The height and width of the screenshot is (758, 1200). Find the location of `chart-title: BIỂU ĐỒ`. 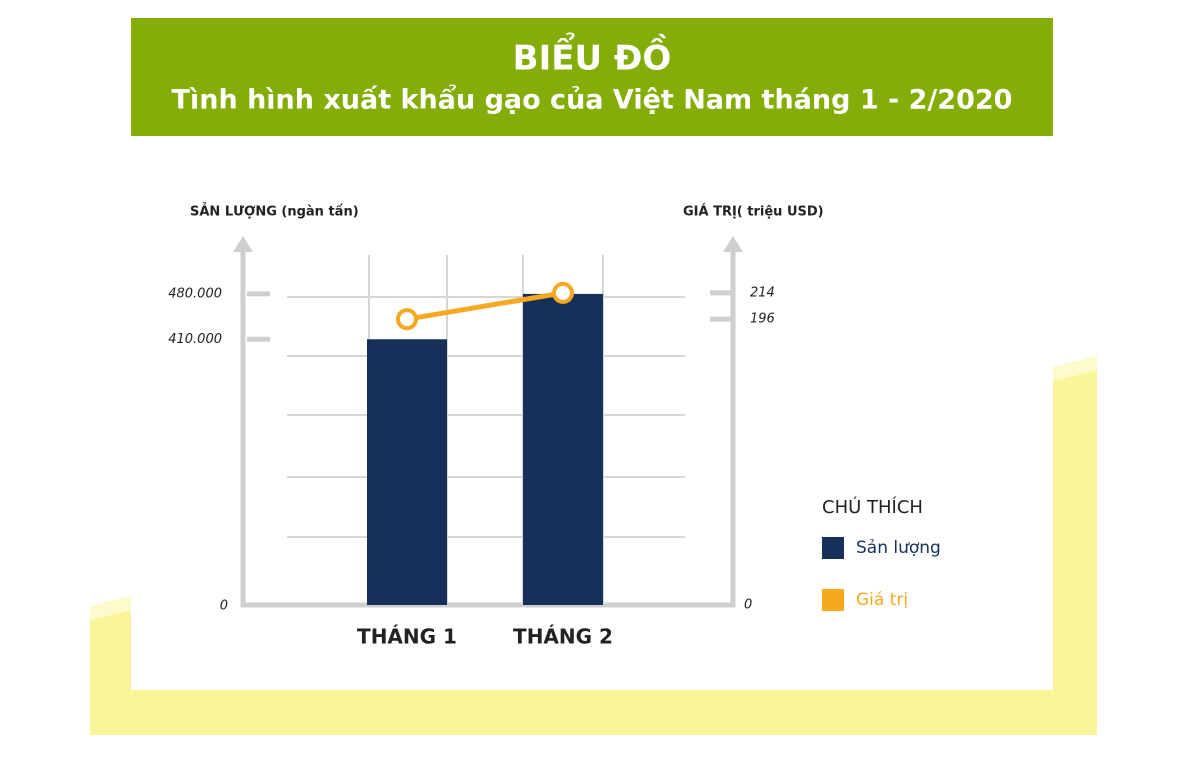

chart-title: BIỂU ĐỒ is located at coordinates (592, 56).